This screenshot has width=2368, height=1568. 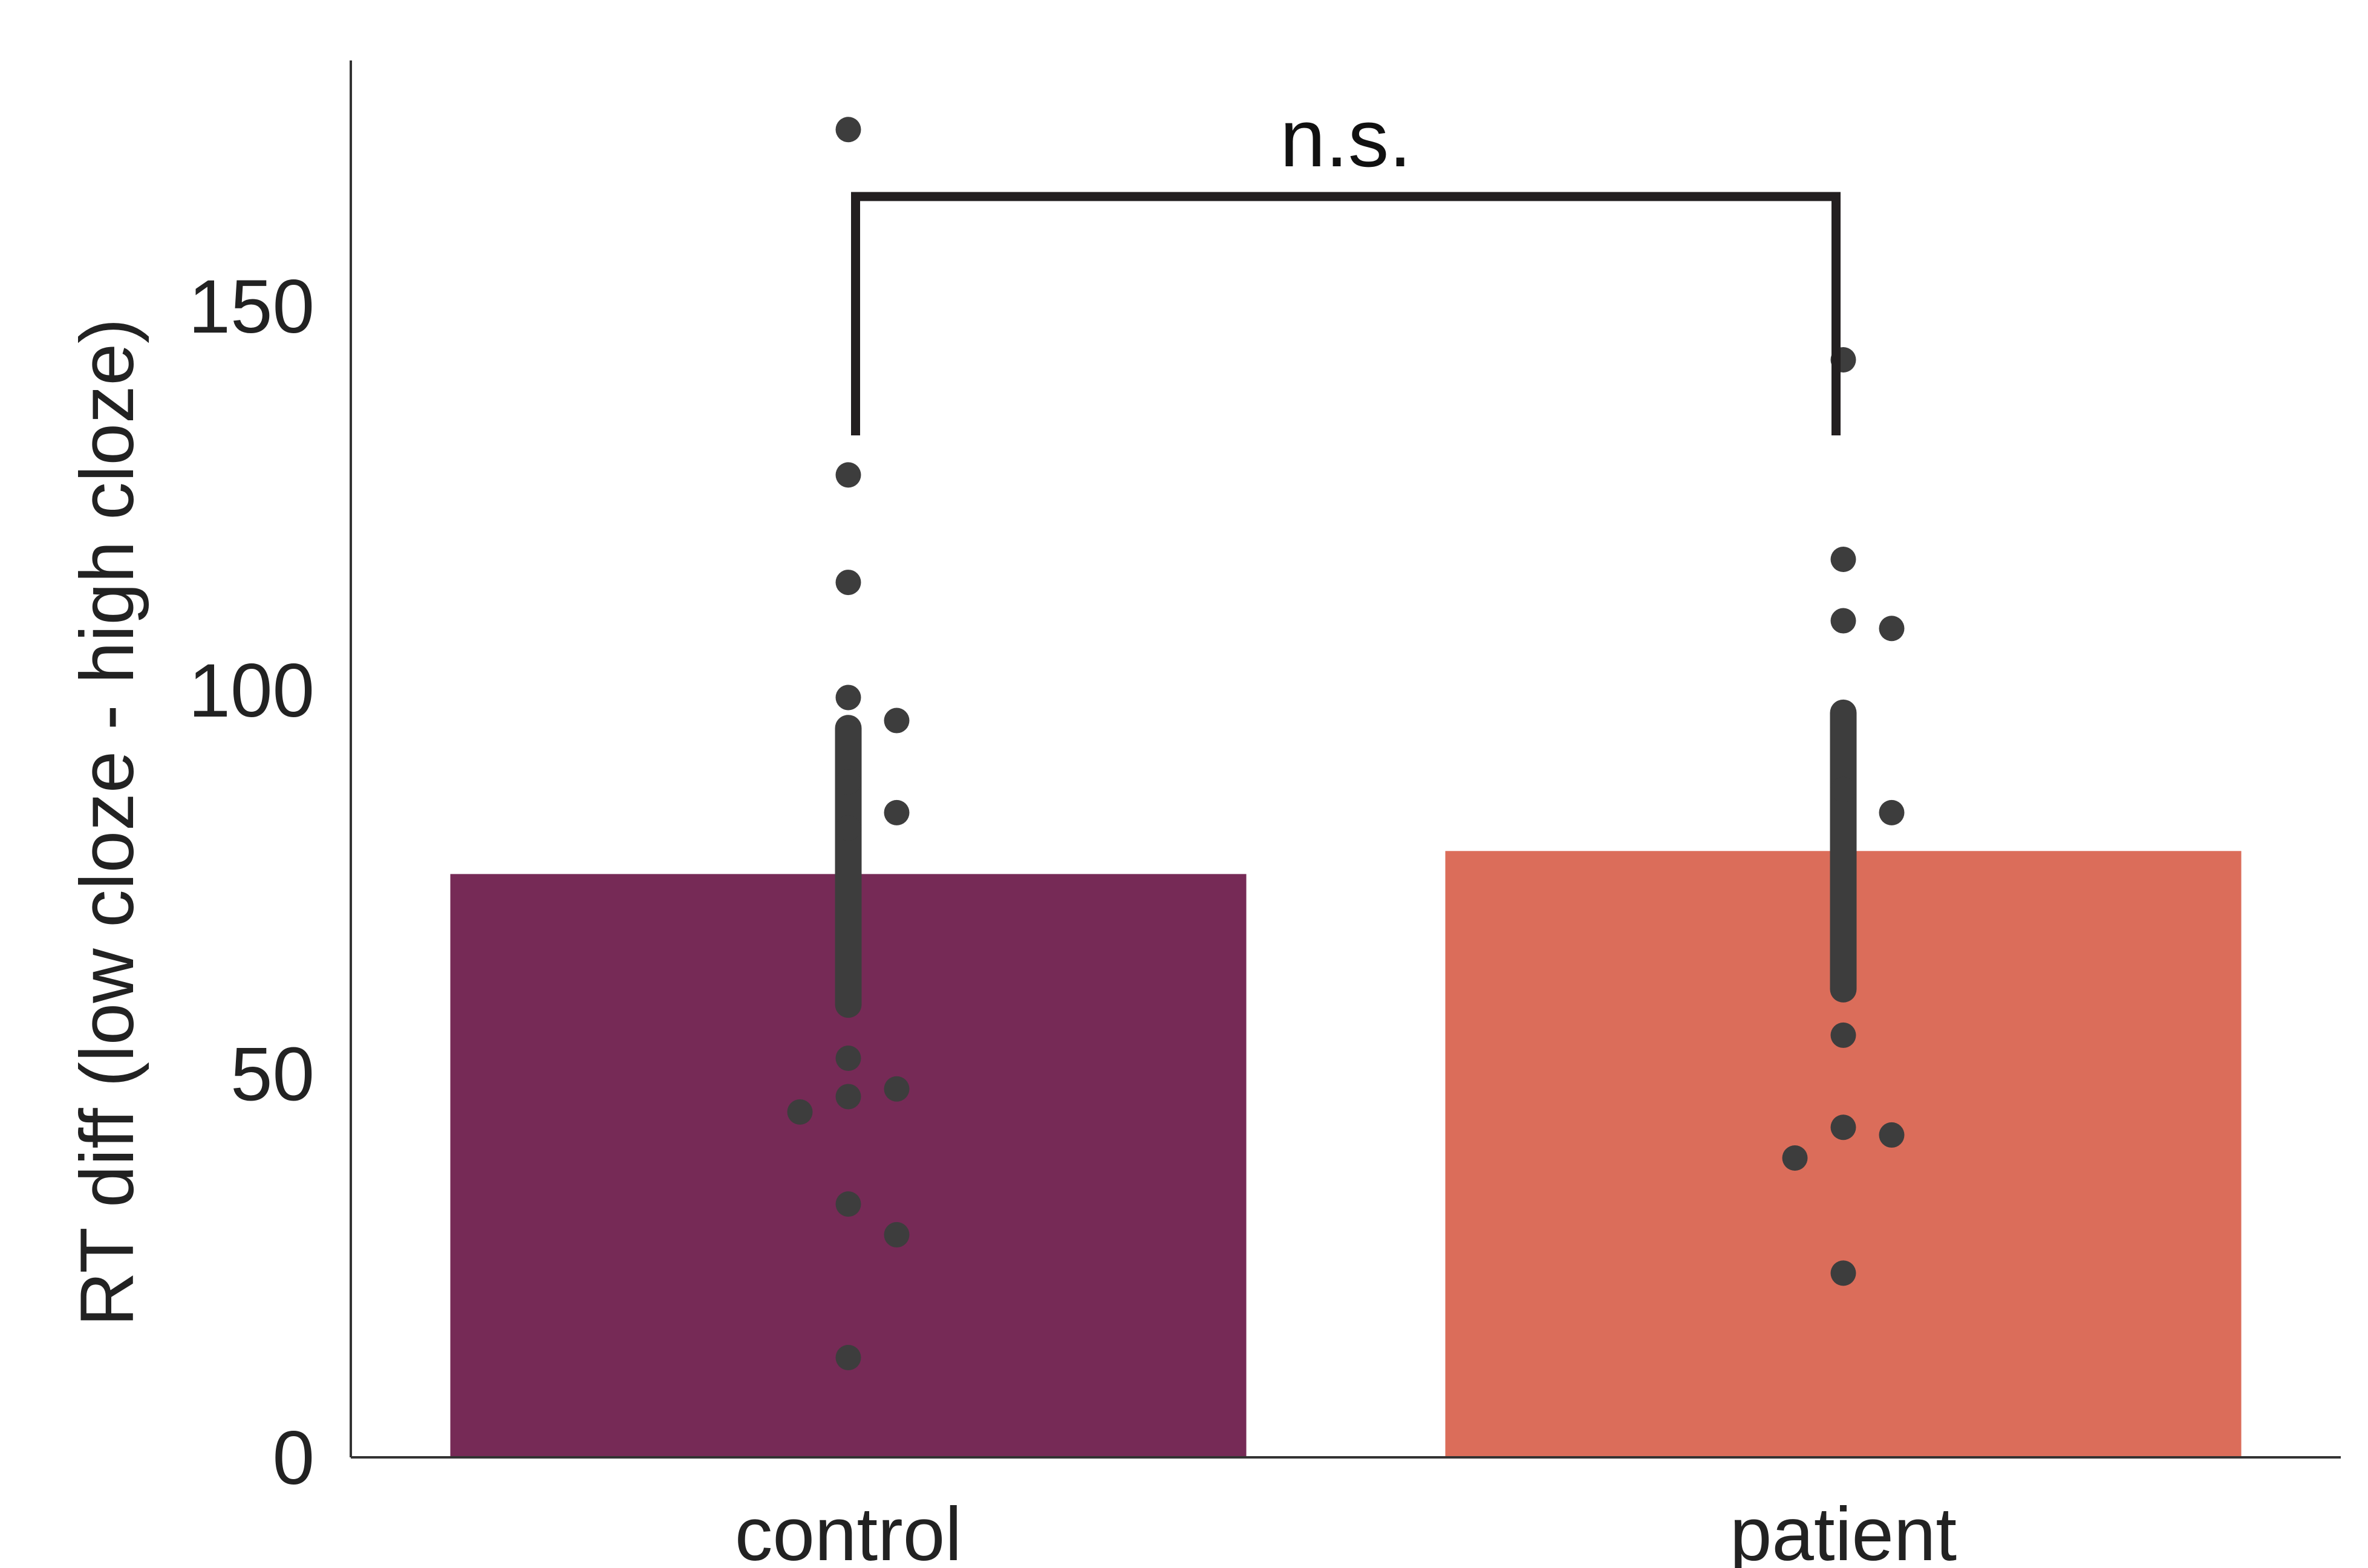 What do you see at coordinates (251, 691) in the screenshot?
I see `y-tick-label-100: 100` at bounding box center [251, 691].